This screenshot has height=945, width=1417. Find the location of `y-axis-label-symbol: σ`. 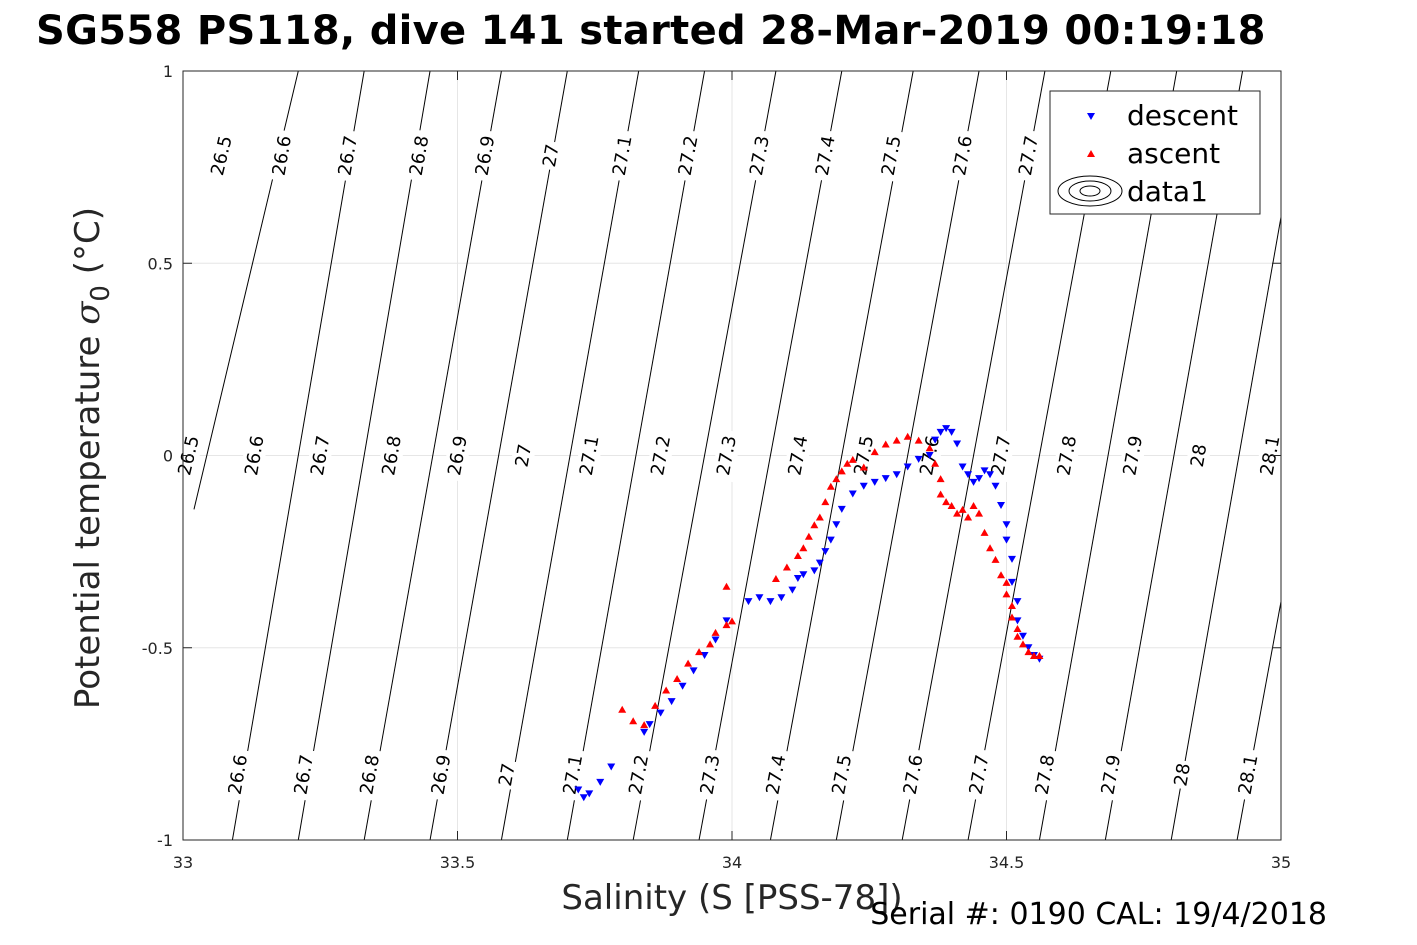

y-axis-label-symbol: σ is located at coordinates (88, 313).